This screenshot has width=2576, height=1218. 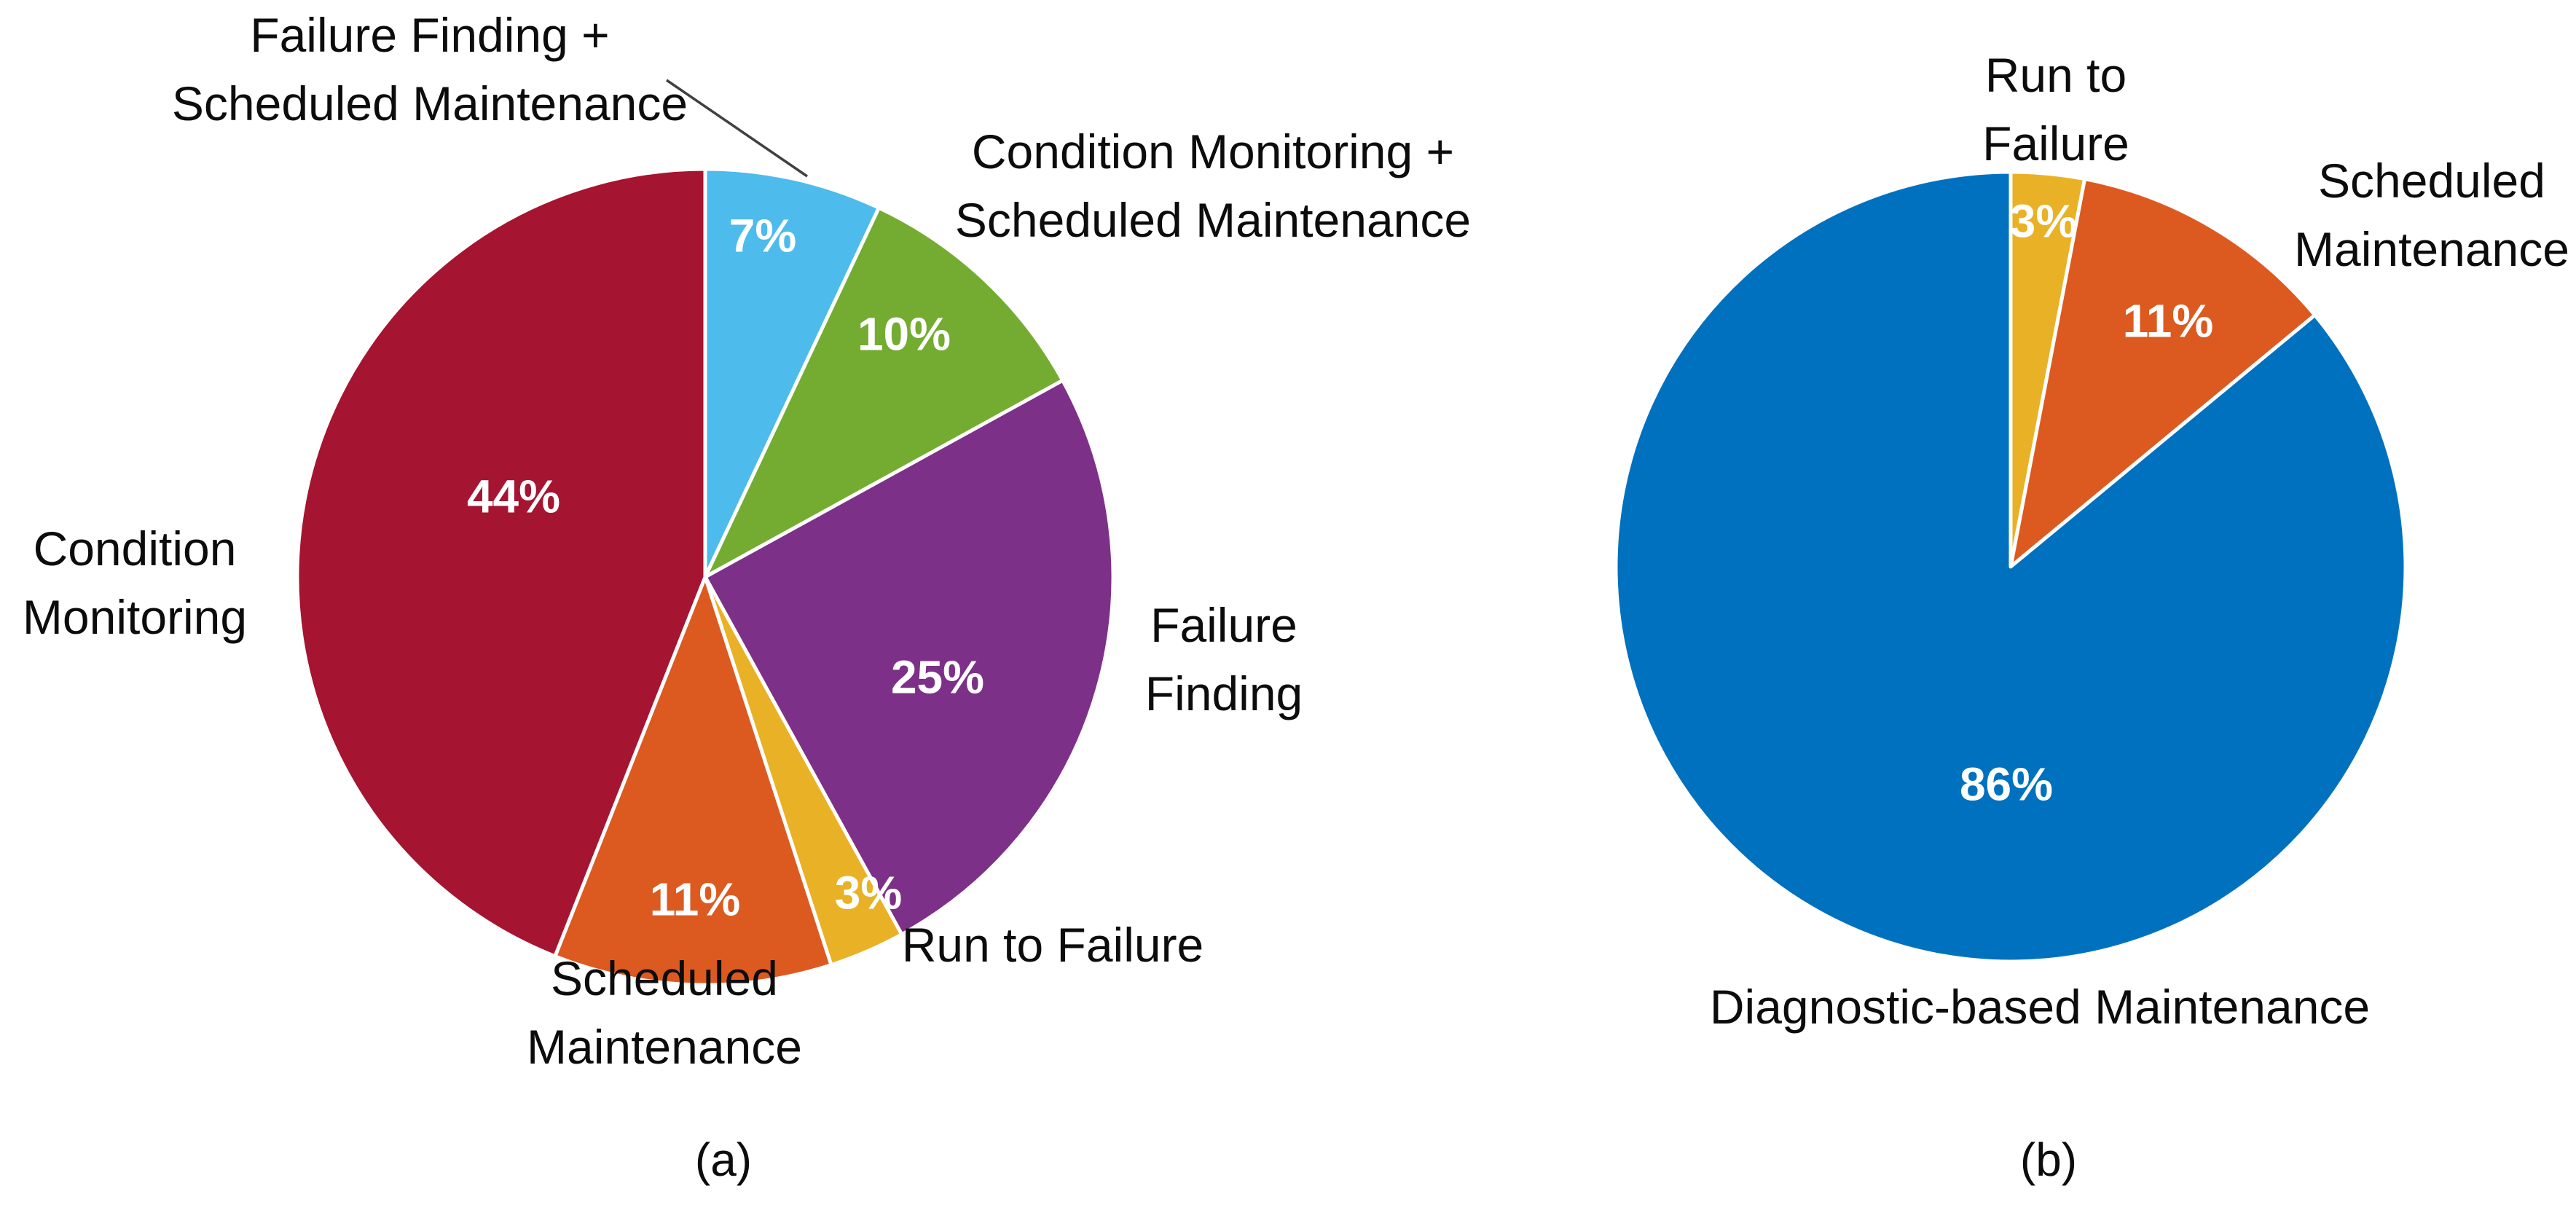 I want to click on subfigure-caption-a: (a), so click(x=723, y=1160).